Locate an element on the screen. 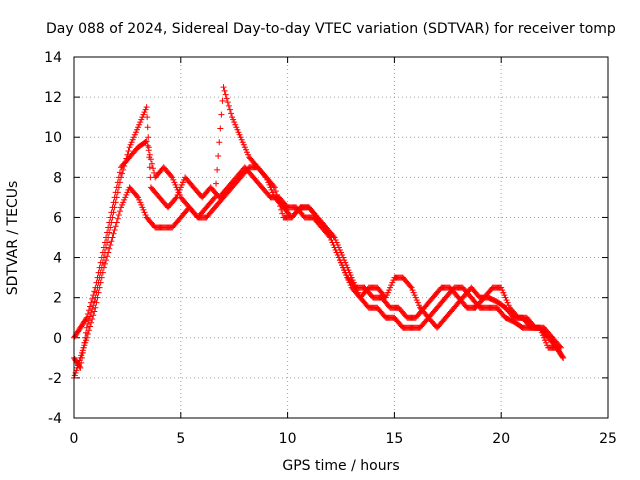 The image size is (640, 480). x-tick-label: 0 is located at coordinates (74, 439).